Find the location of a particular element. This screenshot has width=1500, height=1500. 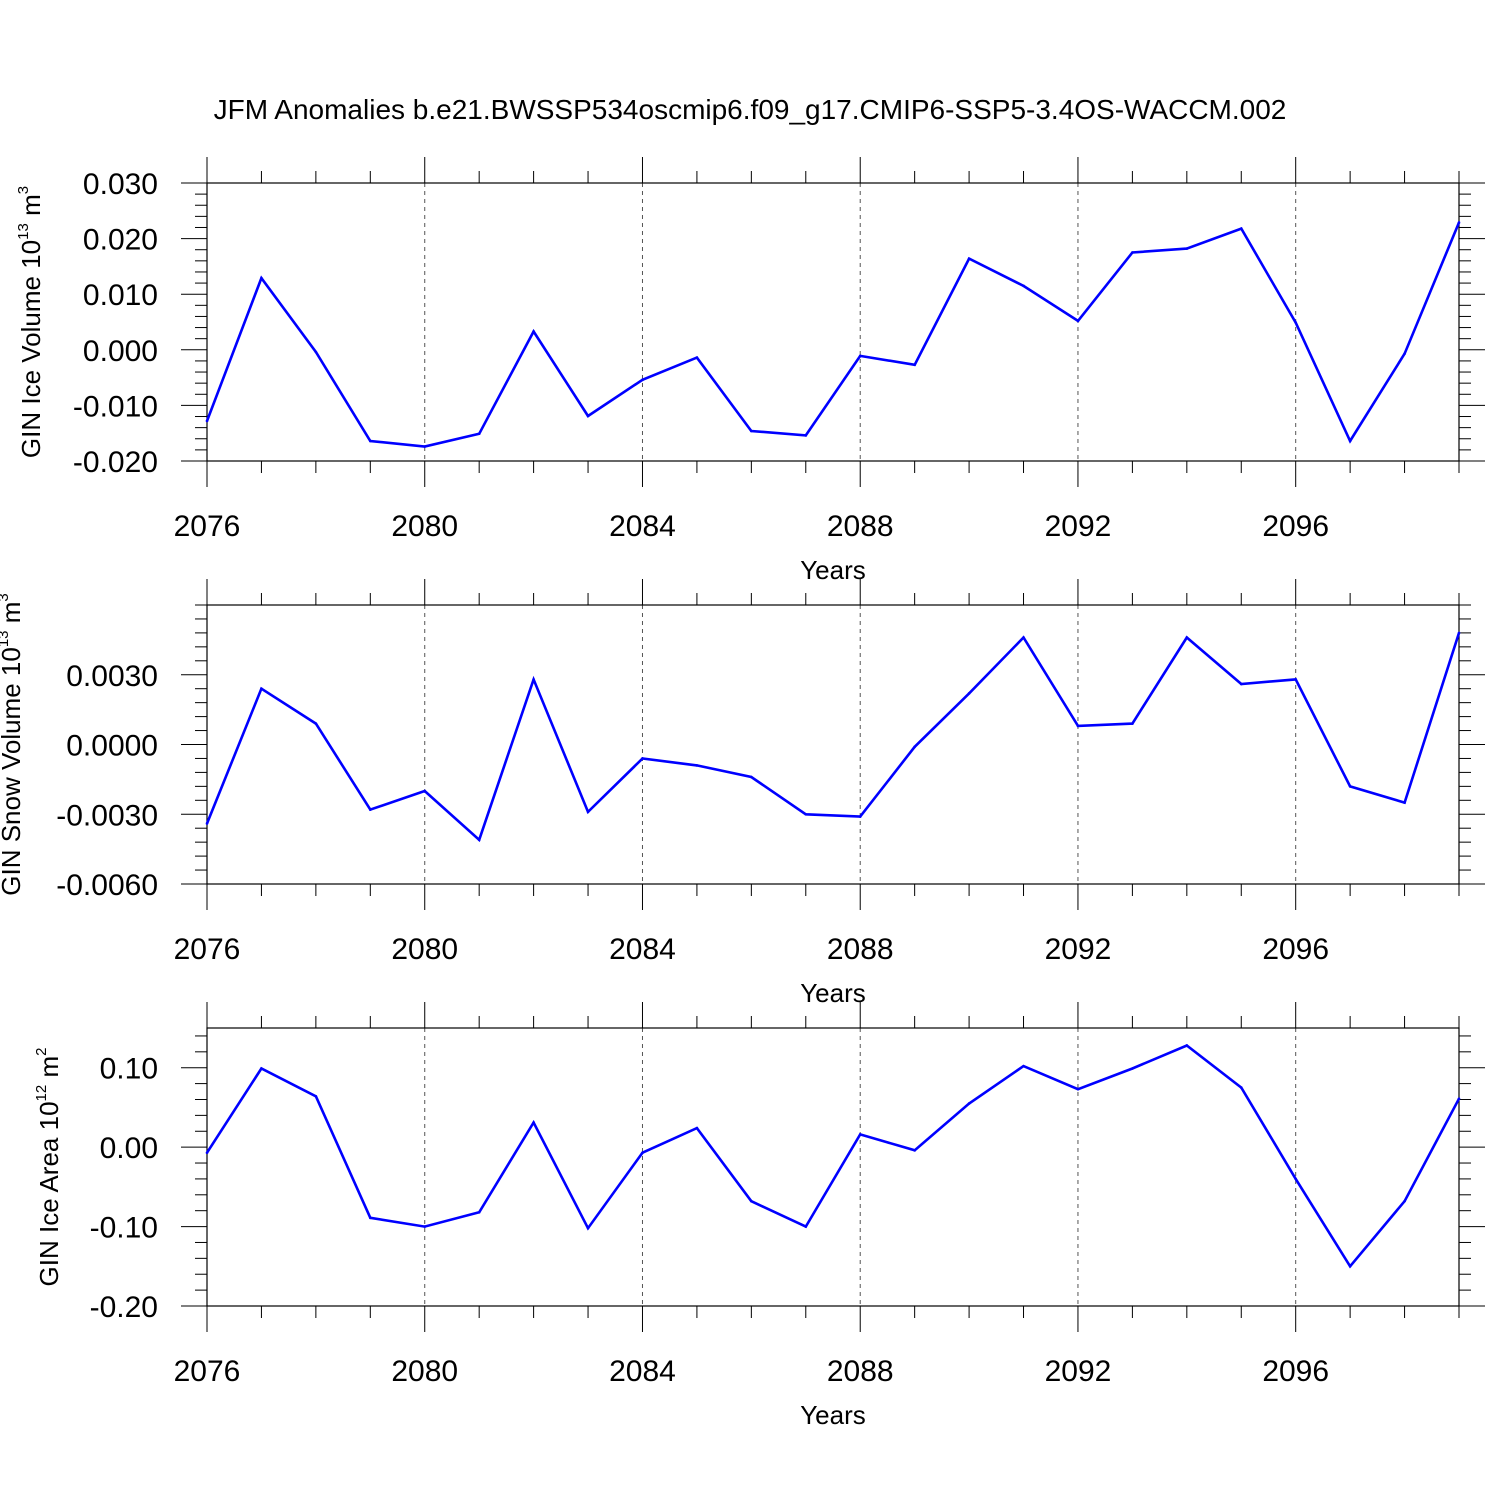

y-tick-label: 0.10 is located at coordinates (129, 1069).